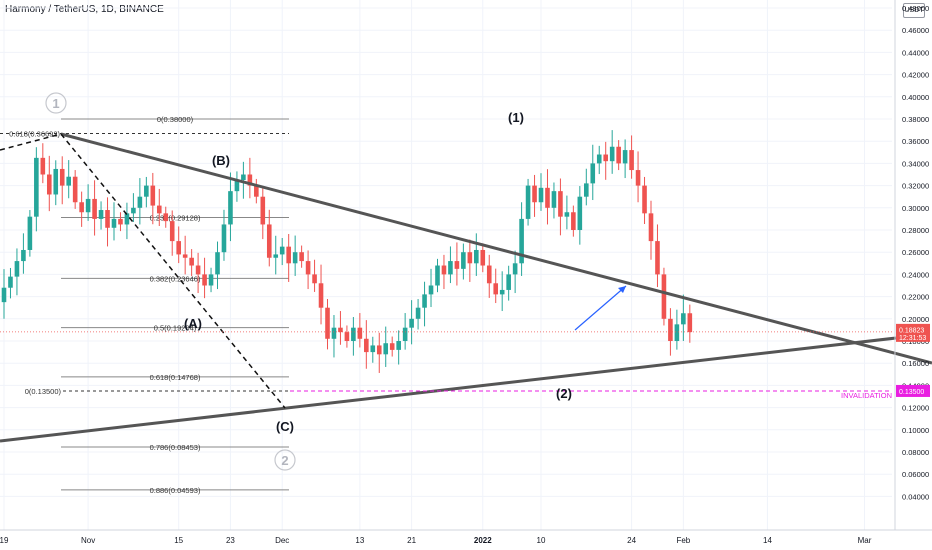 This screenshot has width=932, height=550. What do you see at coordinates (230, 540) in the screenshot?
I see `time-tick-label: 23` at bounding box center [230, 540].